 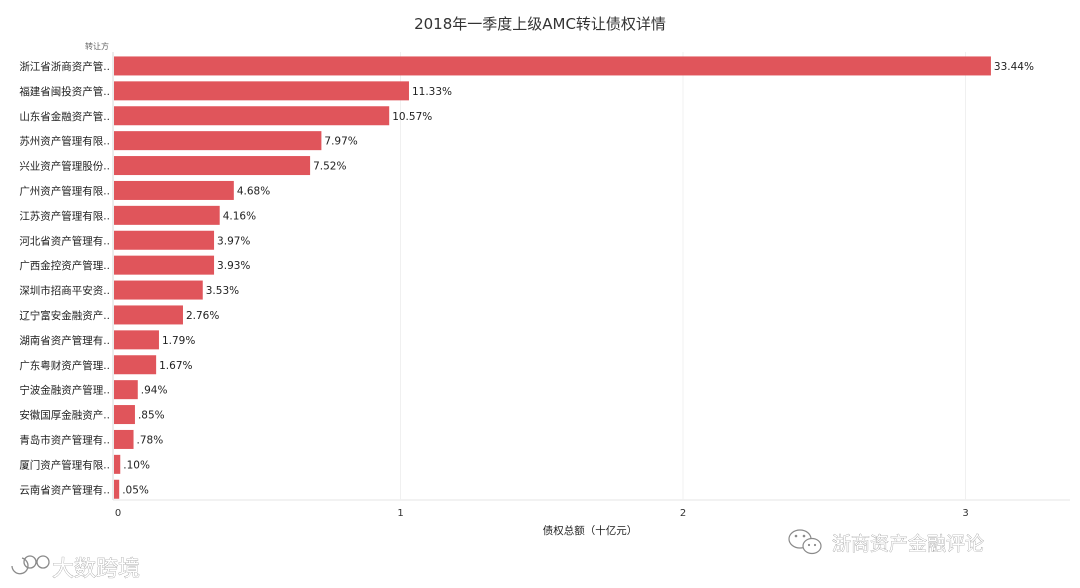 What do you see at coordinates (222, 291) in the screenshot?
I see `value-label: 3.53%` at bounding box center [222, 291].